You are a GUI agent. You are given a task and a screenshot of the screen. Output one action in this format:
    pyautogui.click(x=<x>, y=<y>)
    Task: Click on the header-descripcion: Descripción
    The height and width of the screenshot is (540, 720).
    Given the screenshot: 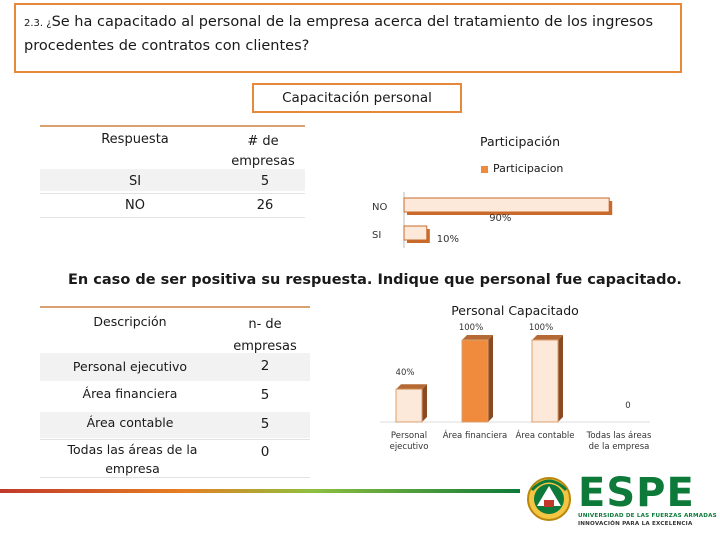 What is the action you would take?
    pyautogui.click(x=130, y=321)
    